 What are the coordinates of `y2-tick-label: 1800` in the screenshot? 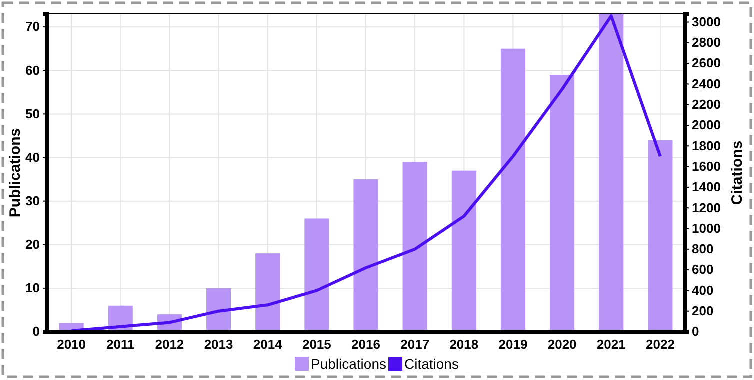 It's located at (706, 146).